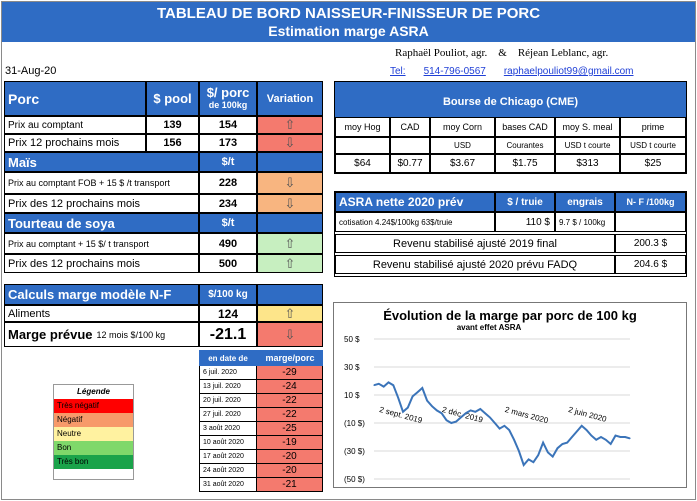  I want to click on cme-column-head: CAD, so click(410, 127).